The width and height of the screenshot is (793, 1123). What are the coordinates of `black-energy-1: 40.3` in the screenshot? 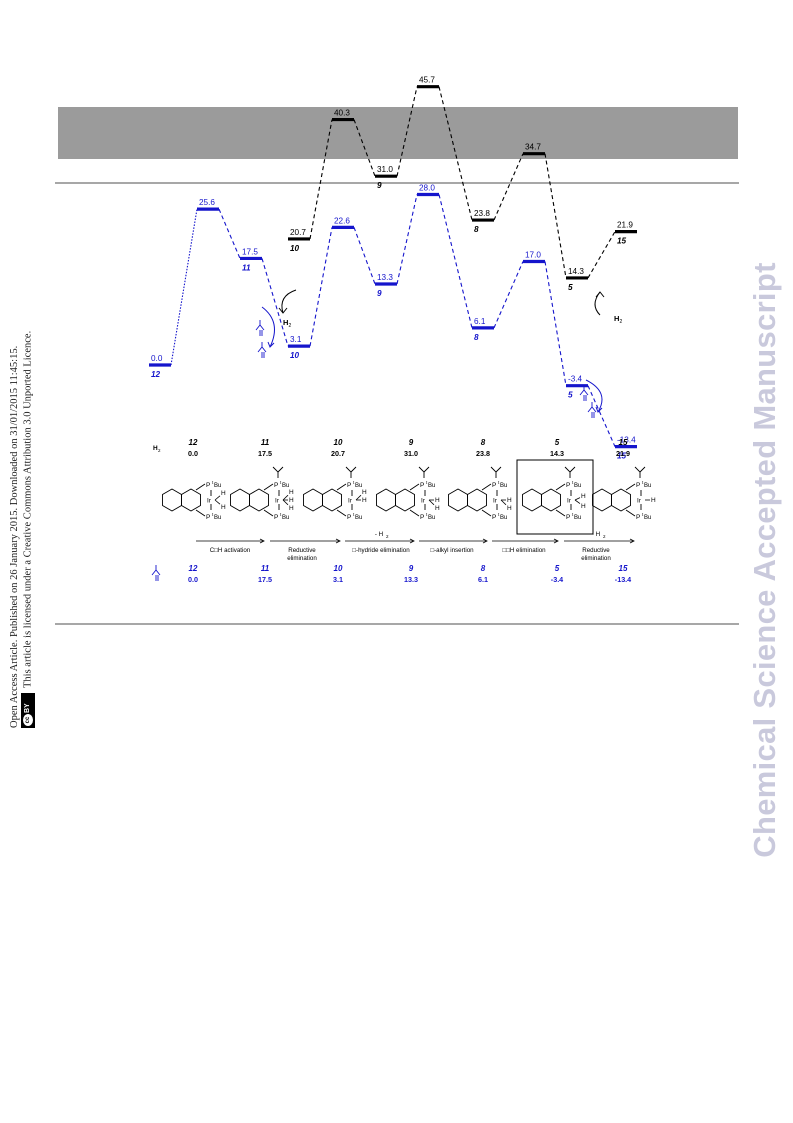 It's located at (342, 113).